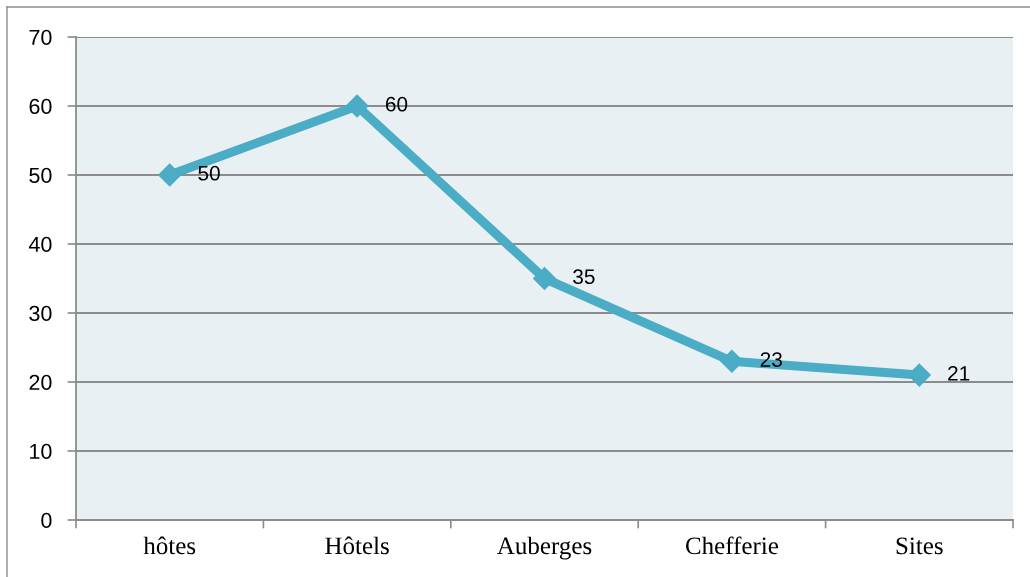 Image resolution: width=1030 pixels, height=577 pixels. I want to click on data-label: 50, so click(209, 173).